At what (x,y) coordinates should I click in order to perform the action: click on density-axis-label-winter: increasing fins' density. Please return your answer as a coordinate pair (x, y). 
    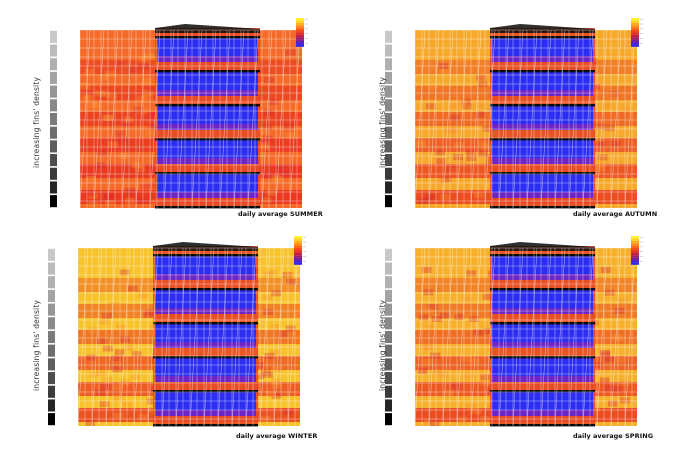
    Looking at the image, I should click on (36, 345).